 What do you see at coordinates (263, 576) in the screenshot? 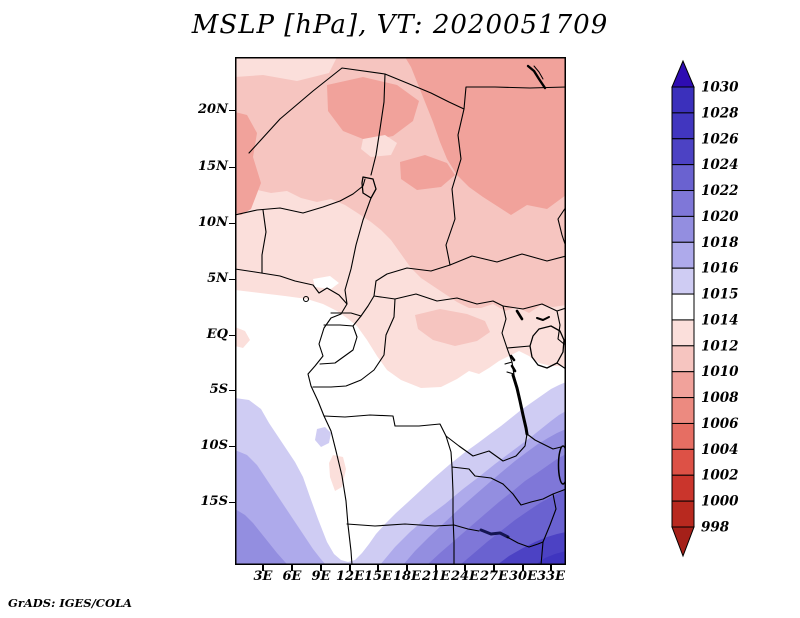
I see `lon-label-3E: 3E` at bounding box center [263, 576].